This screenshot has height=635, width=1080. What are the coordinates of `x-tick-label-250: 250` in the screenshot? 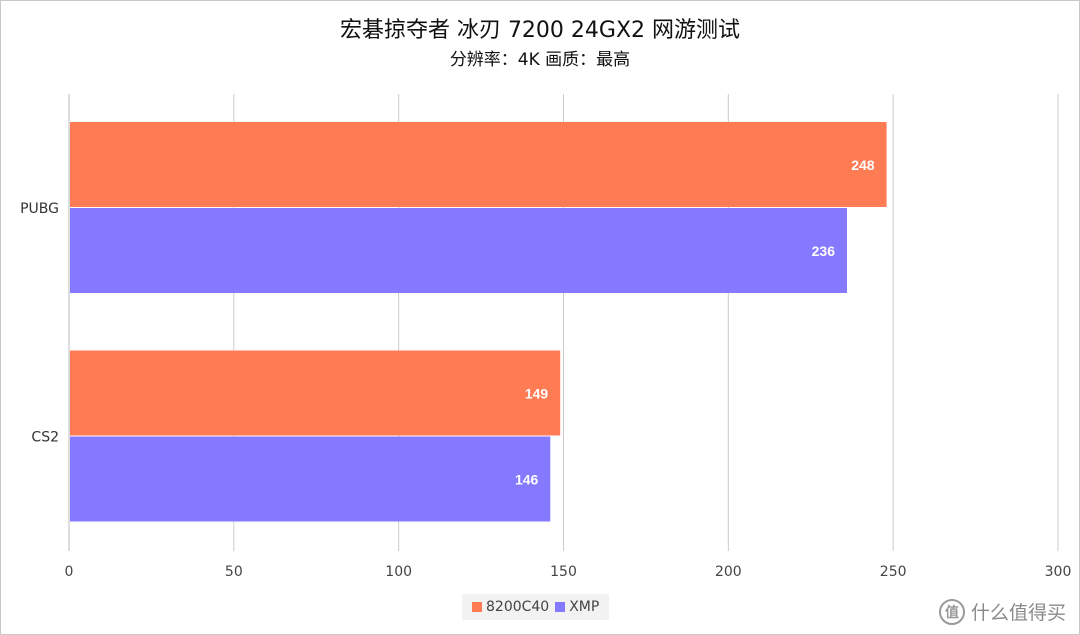 It's located at (893, 572).